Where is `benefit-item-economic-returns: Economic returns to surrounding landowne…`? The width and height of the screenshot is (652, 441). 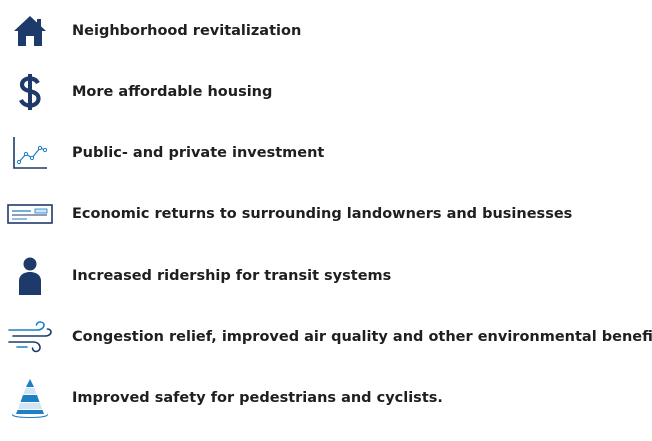 benefit-item-economic-returns: Economic returns to surrounding landowne… is located at coordinates (326, 214).